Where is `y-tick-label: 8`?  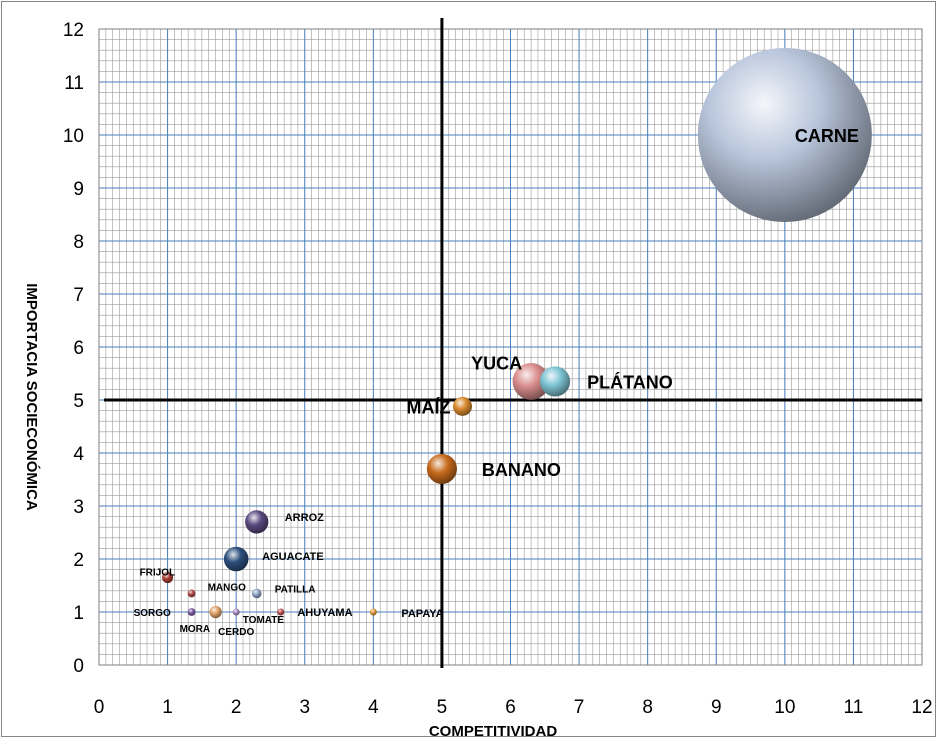 y-tick-label: 8 is located at coordinates (78, 242).